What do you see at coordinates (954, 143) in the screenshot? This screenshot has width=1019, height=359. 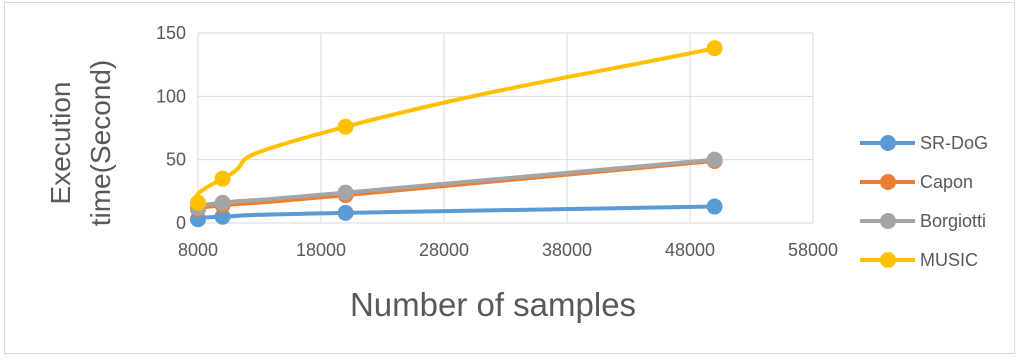 I see `legend-label-sr-dog: SR-DoG` at bounding box center [954, 143].